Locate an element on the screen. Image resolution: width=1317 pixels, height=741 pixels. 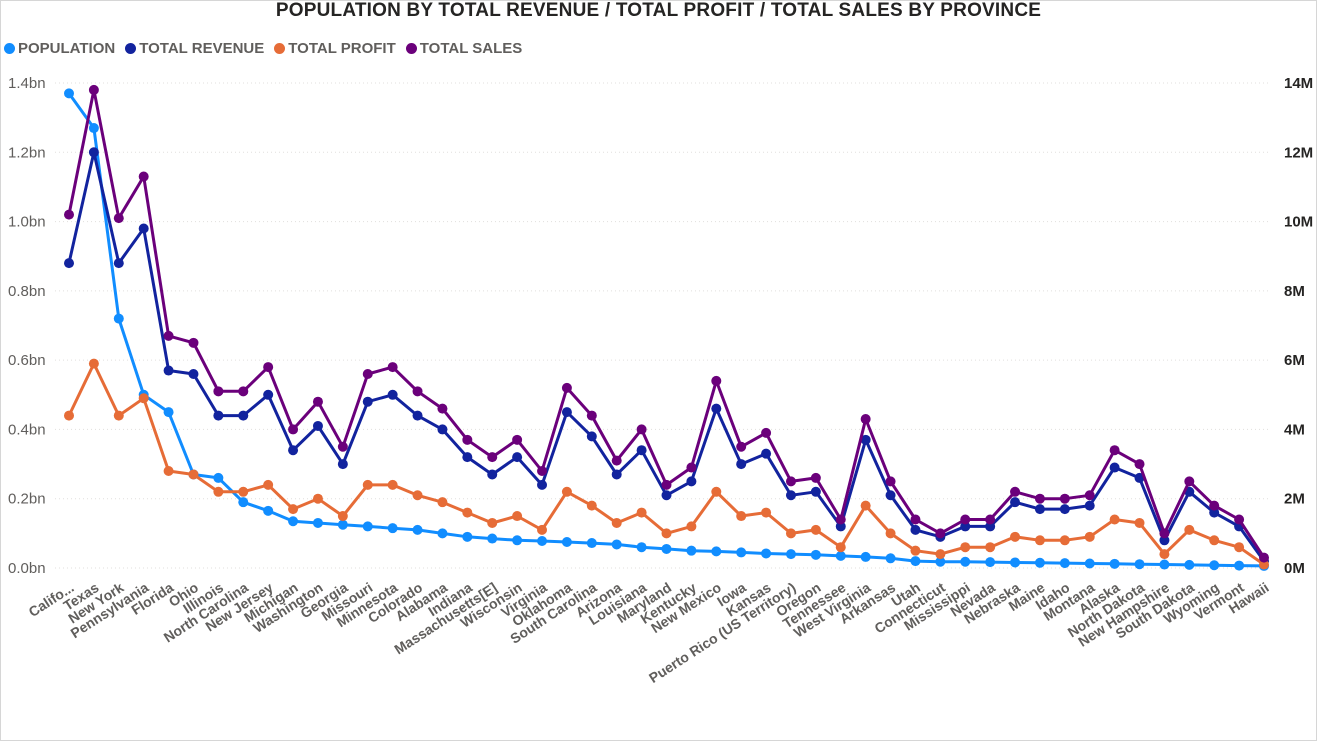
legend-item: TOTAL PROFIT is located at coordinates (335, 48).